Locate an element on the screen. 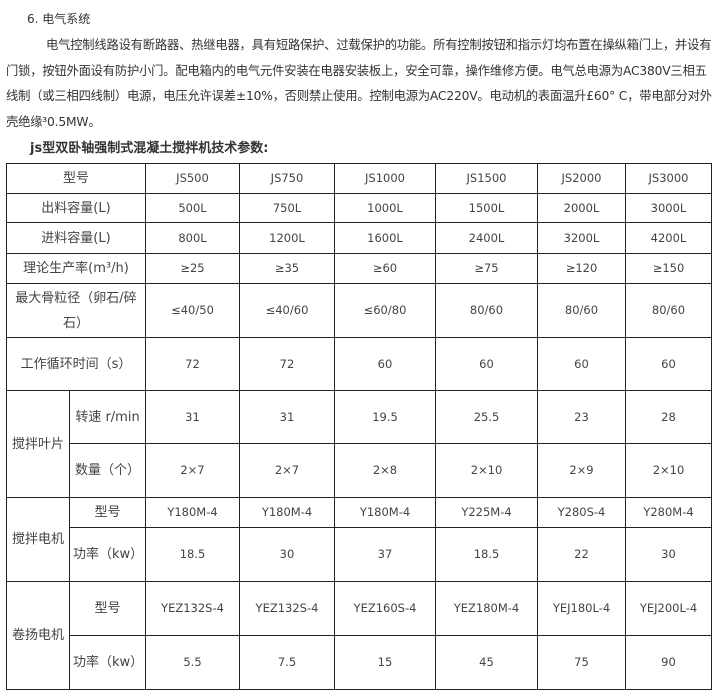  model-cell: JS1500 is located at coordinates (486, 178).